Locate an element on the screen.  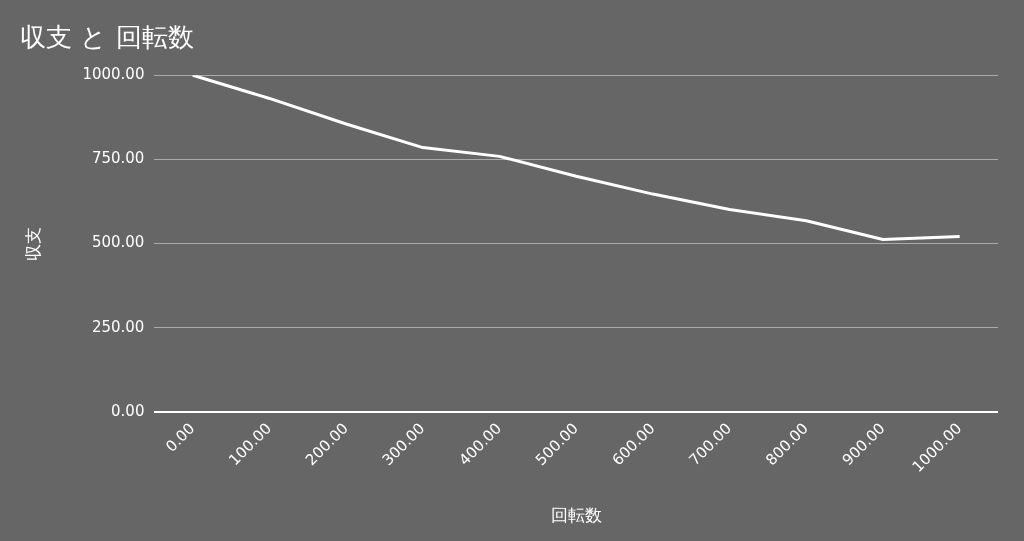
y-axis-title: 収支 is located at coordinates (32, 243).